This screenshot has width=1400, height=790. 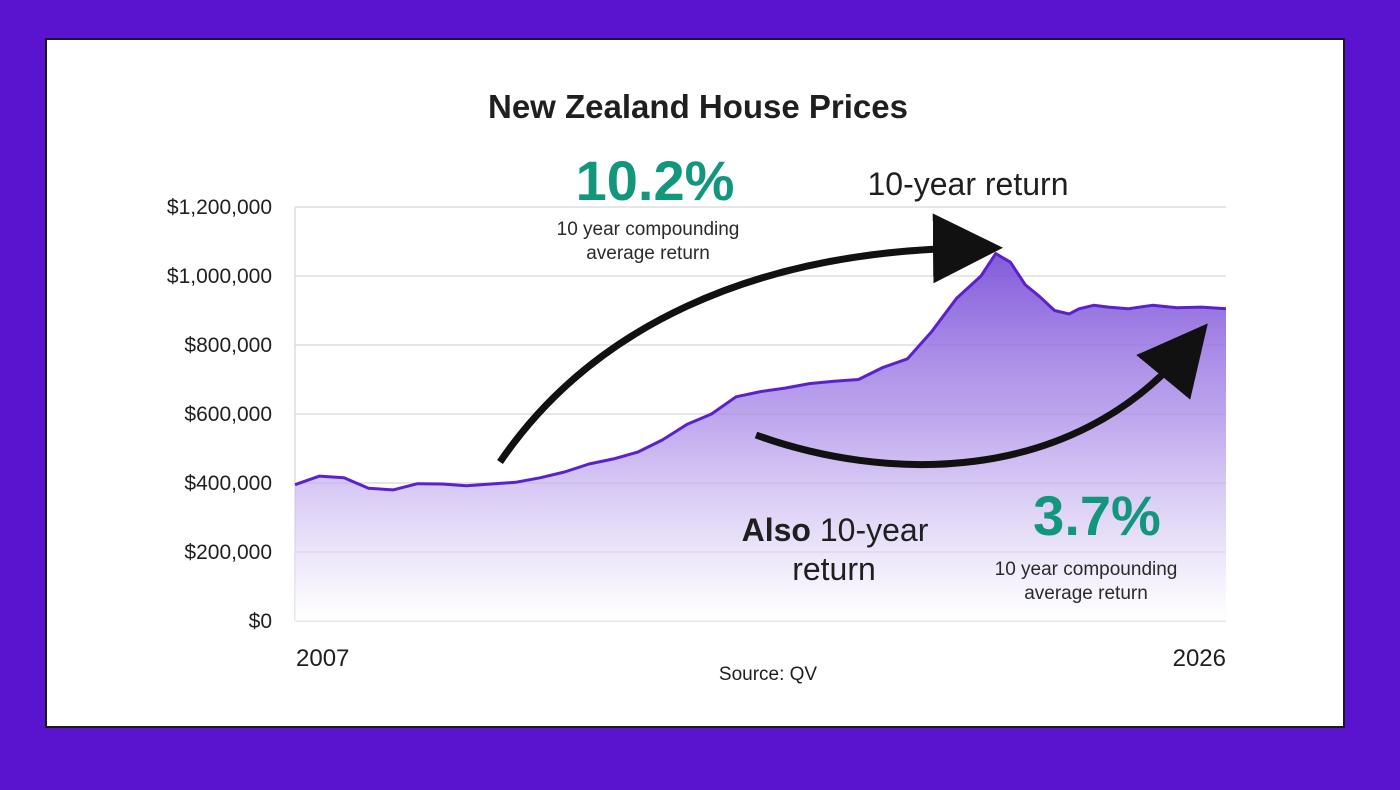 I want to click on return-value-3-7: 3.7%, so click(x=1097, y=515).